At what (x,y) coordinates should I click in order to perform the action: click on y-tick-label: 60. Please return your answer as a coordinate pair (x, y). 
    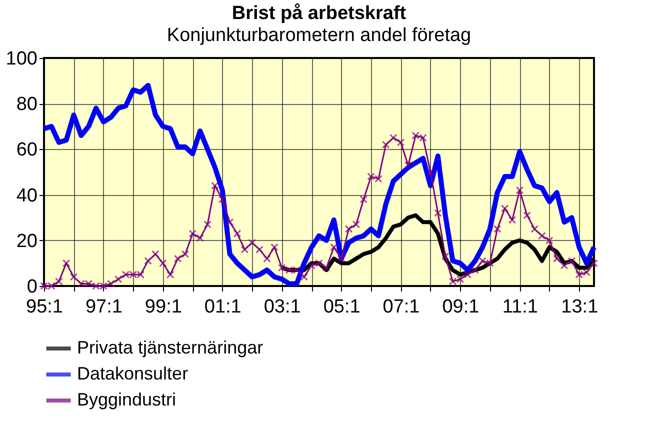
    Looking at the image, I should click on (27, 150).